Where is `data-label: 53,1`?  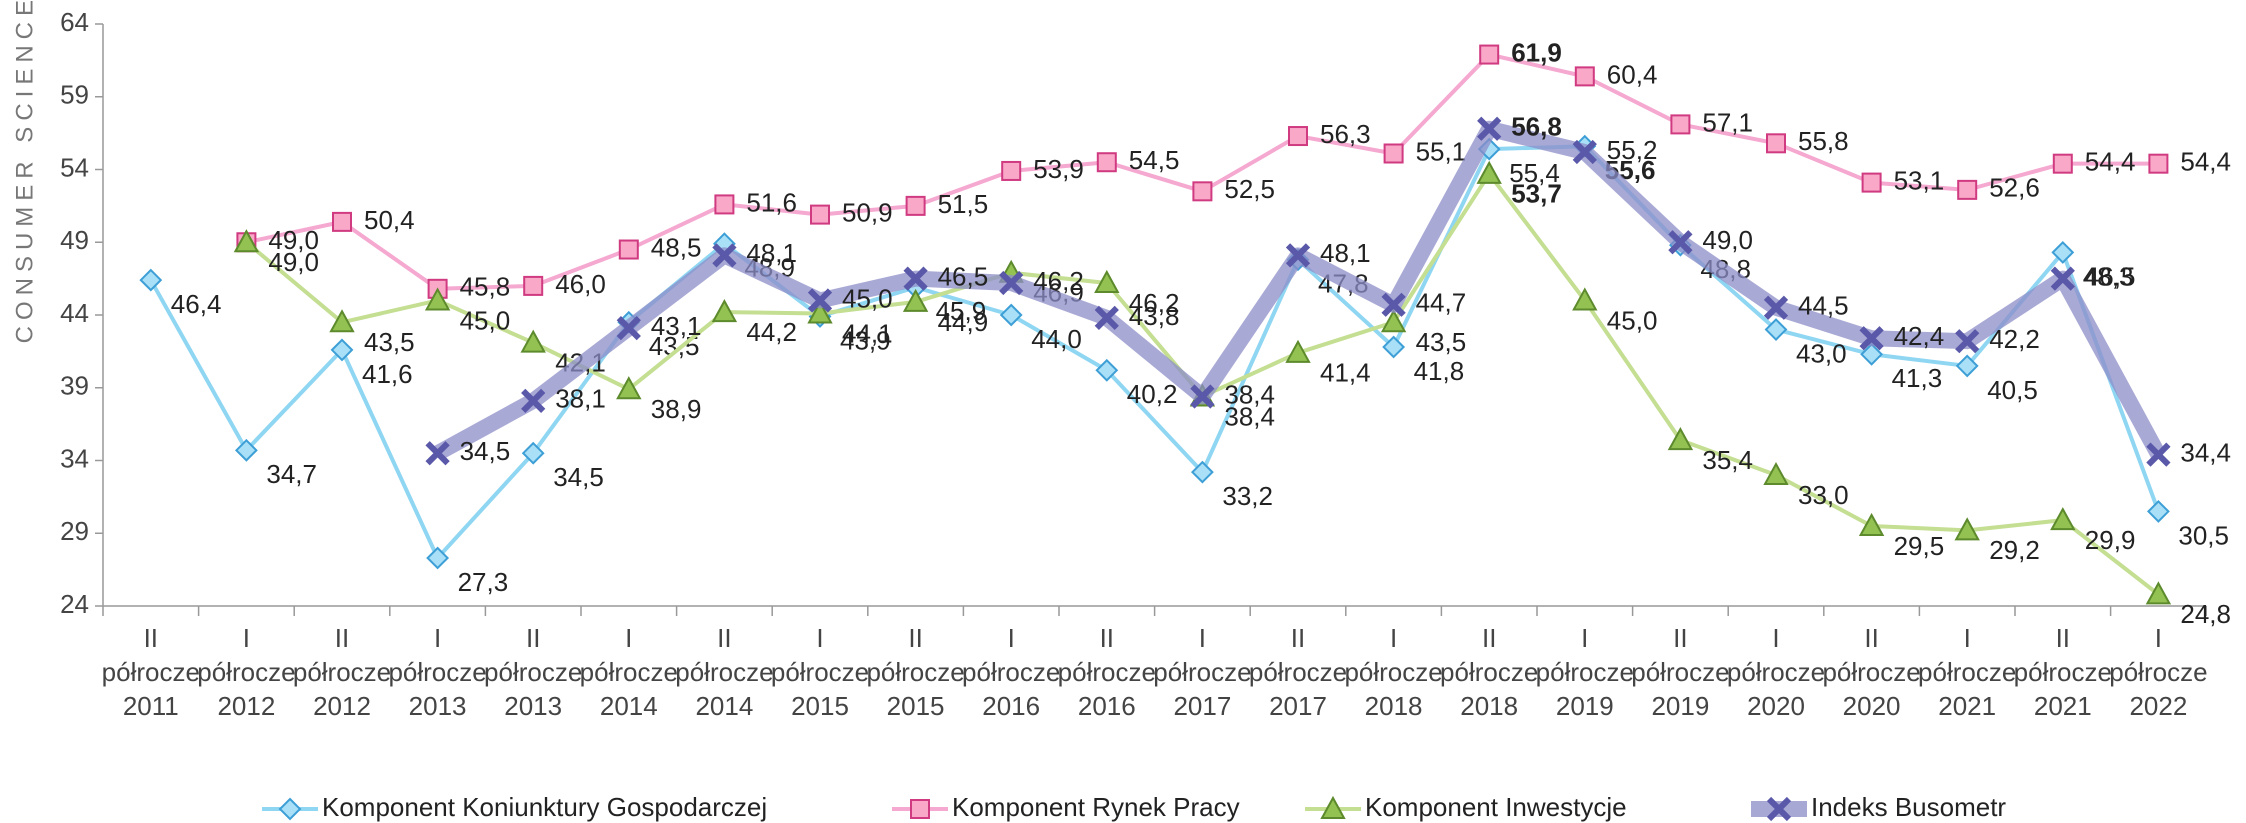 data-label: 53,1 is located at coordinates (1919, 180).